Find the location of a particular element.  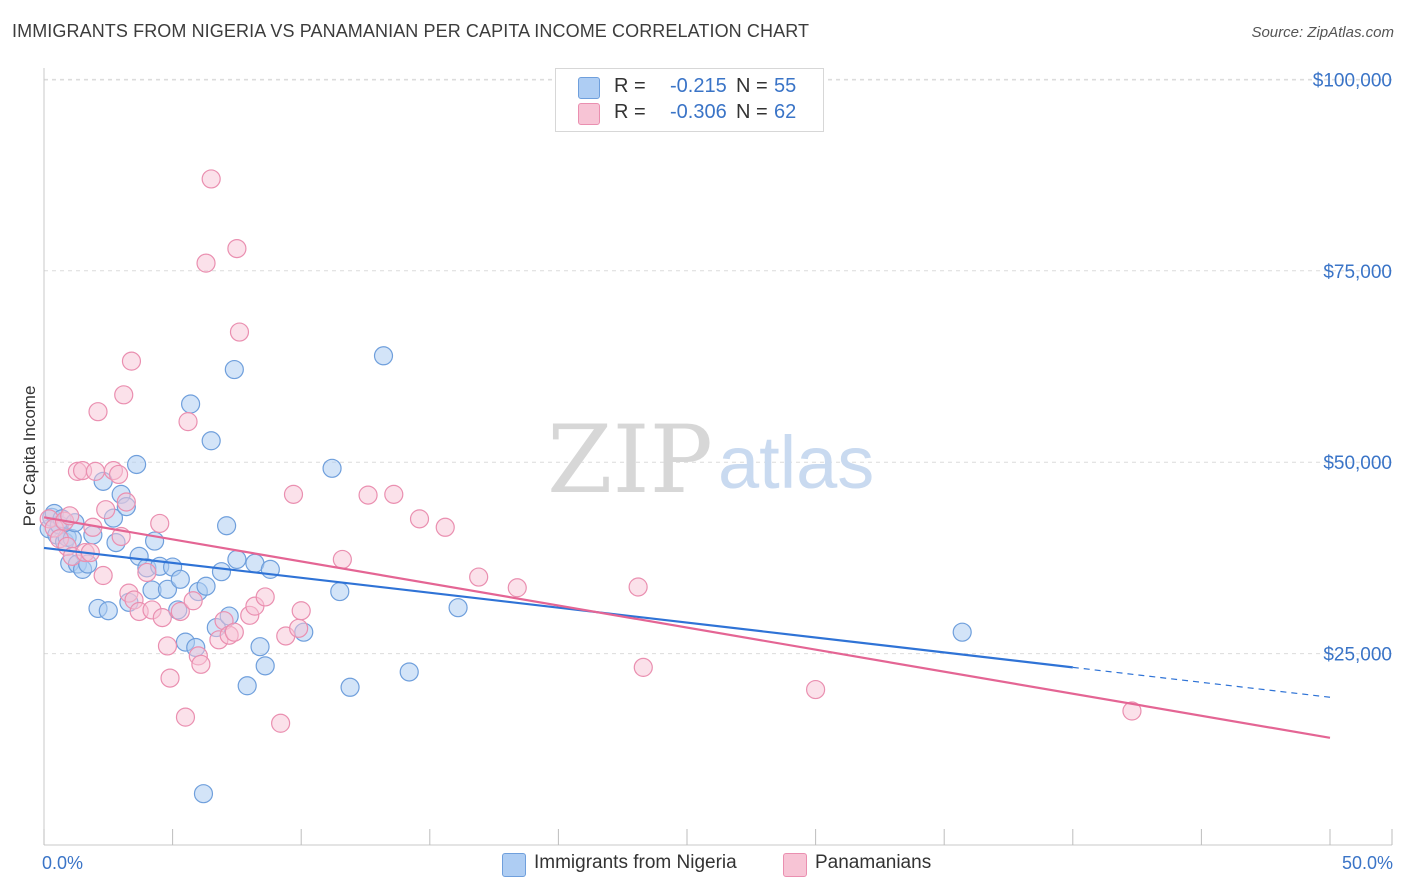

bottom-legend-swatch-blue is located at coordinates (514, 865).